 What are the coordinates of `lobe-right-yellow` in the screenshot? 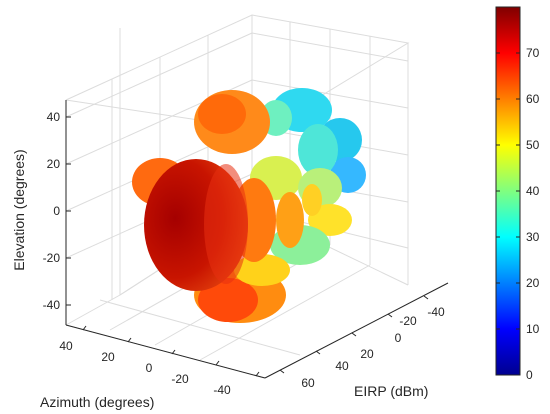 It's located at (330, 220).